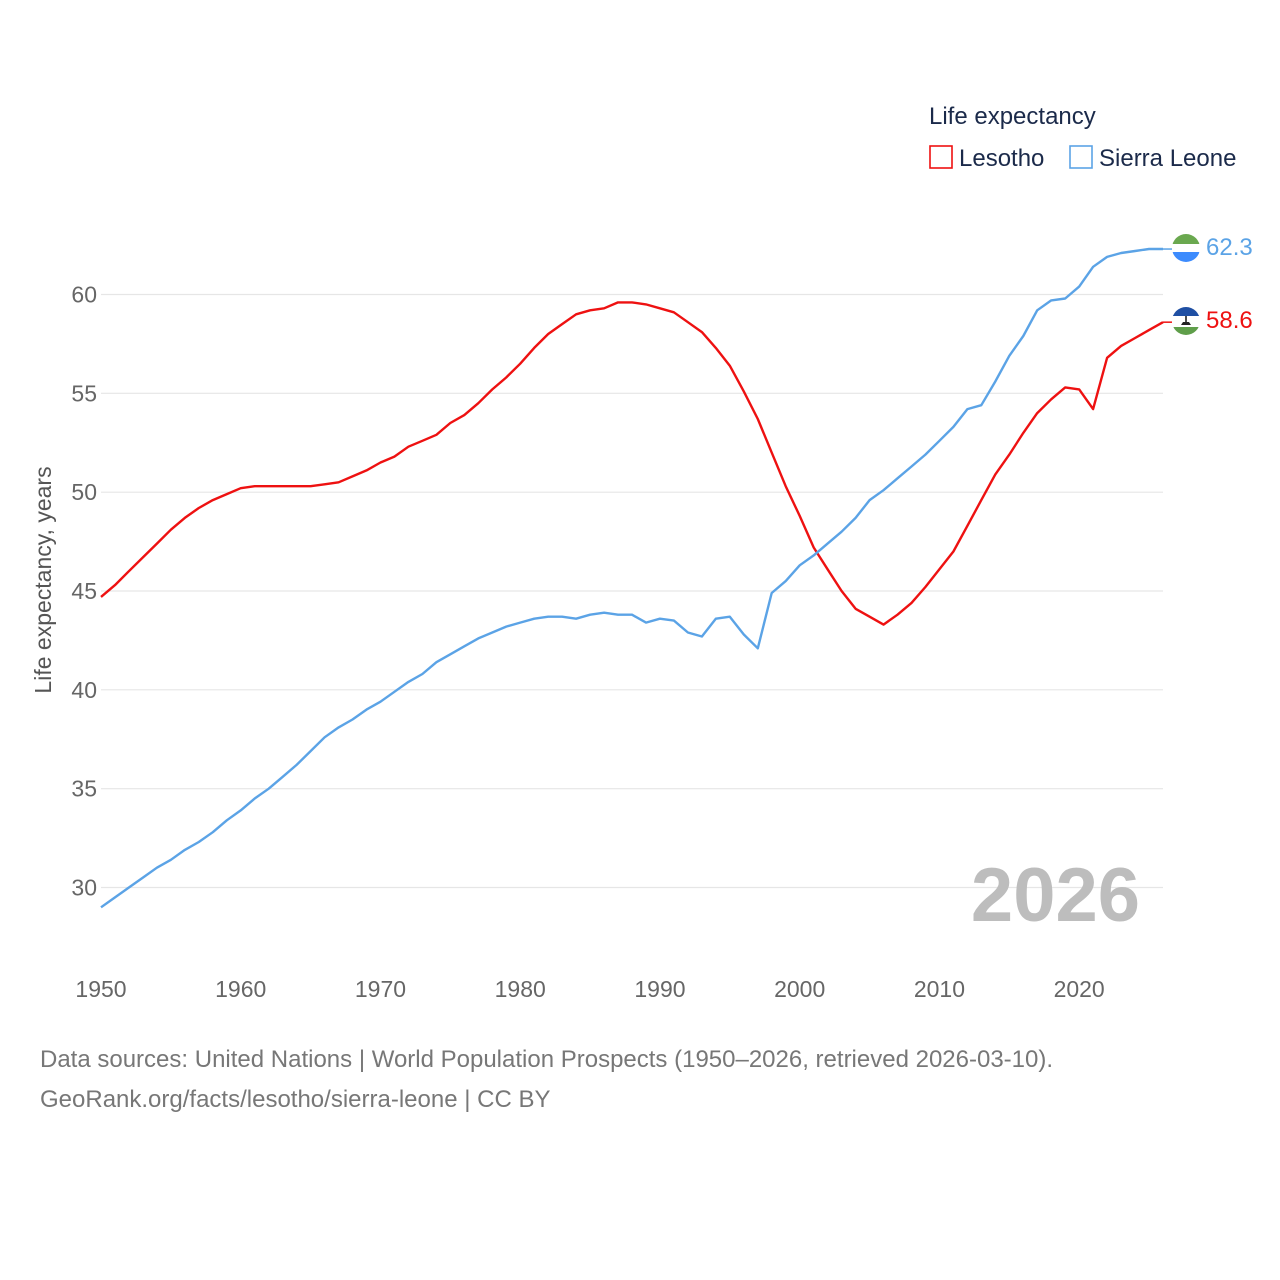 Image resolution: width=1280 pixels, height=1280 pixels. I want to click on y-tick-50: 50, so click(84, 492).